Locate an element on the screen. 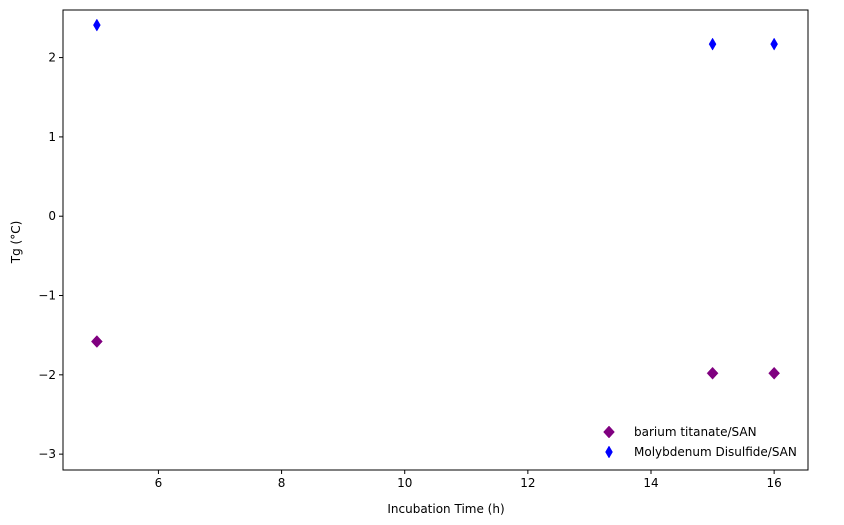  y-axis-ticks: −3 −2 −1 0 1 2 is located at coordinates (50, 256).